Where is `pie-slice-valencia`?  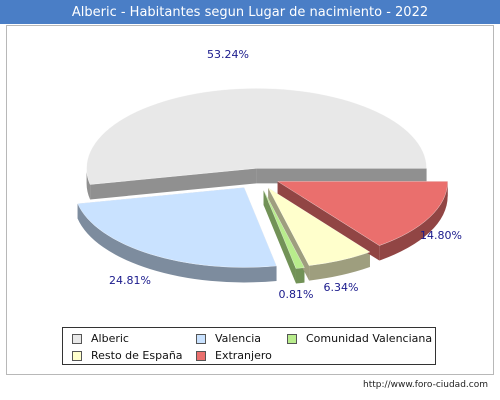 pie-slice-valencia is located at coordinates (177, 227).